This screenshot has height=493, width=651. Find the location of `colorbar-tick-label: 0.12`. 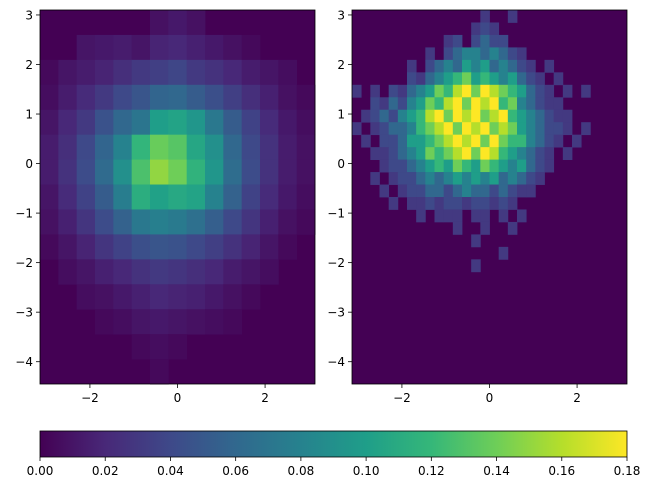

colorbar-tick-label: 0.12 is located at coordinates (431, 471).